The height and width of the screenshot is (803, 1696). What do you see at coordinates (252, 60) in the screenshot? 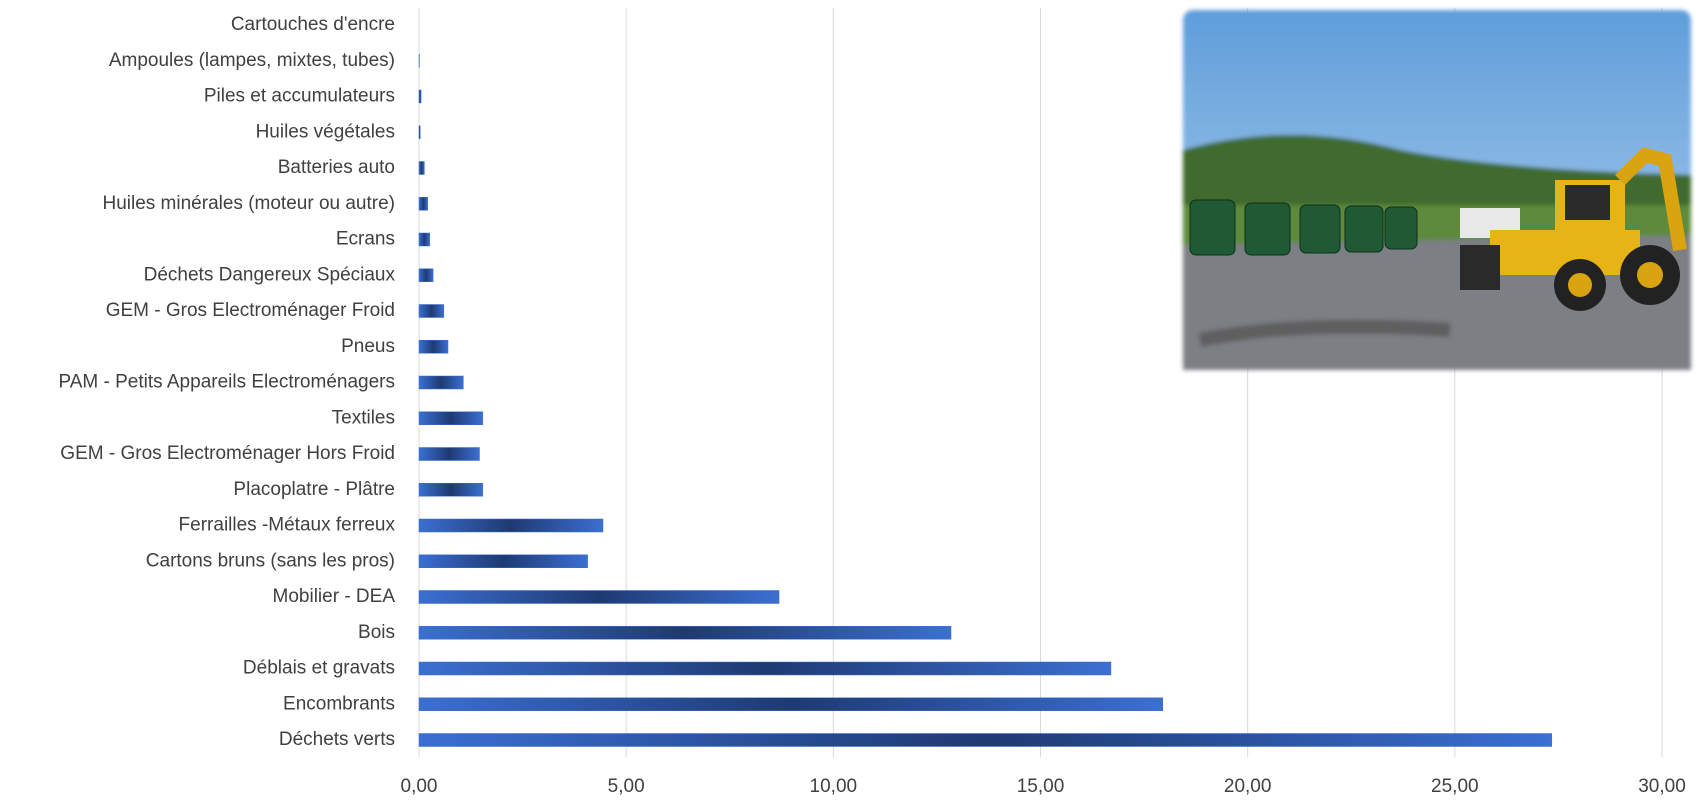
I see `y-tick-label: Ampoules (lampes, mixtes, tubes)` at bounding box center [252, 60].